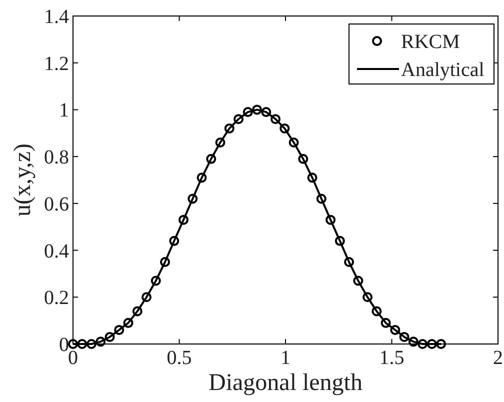 The width and height of the screenshot is (504, 402). Describe the element at coordinates (391, 358) in the screenshot. I see `x-tick-label: 1.5` at that location.